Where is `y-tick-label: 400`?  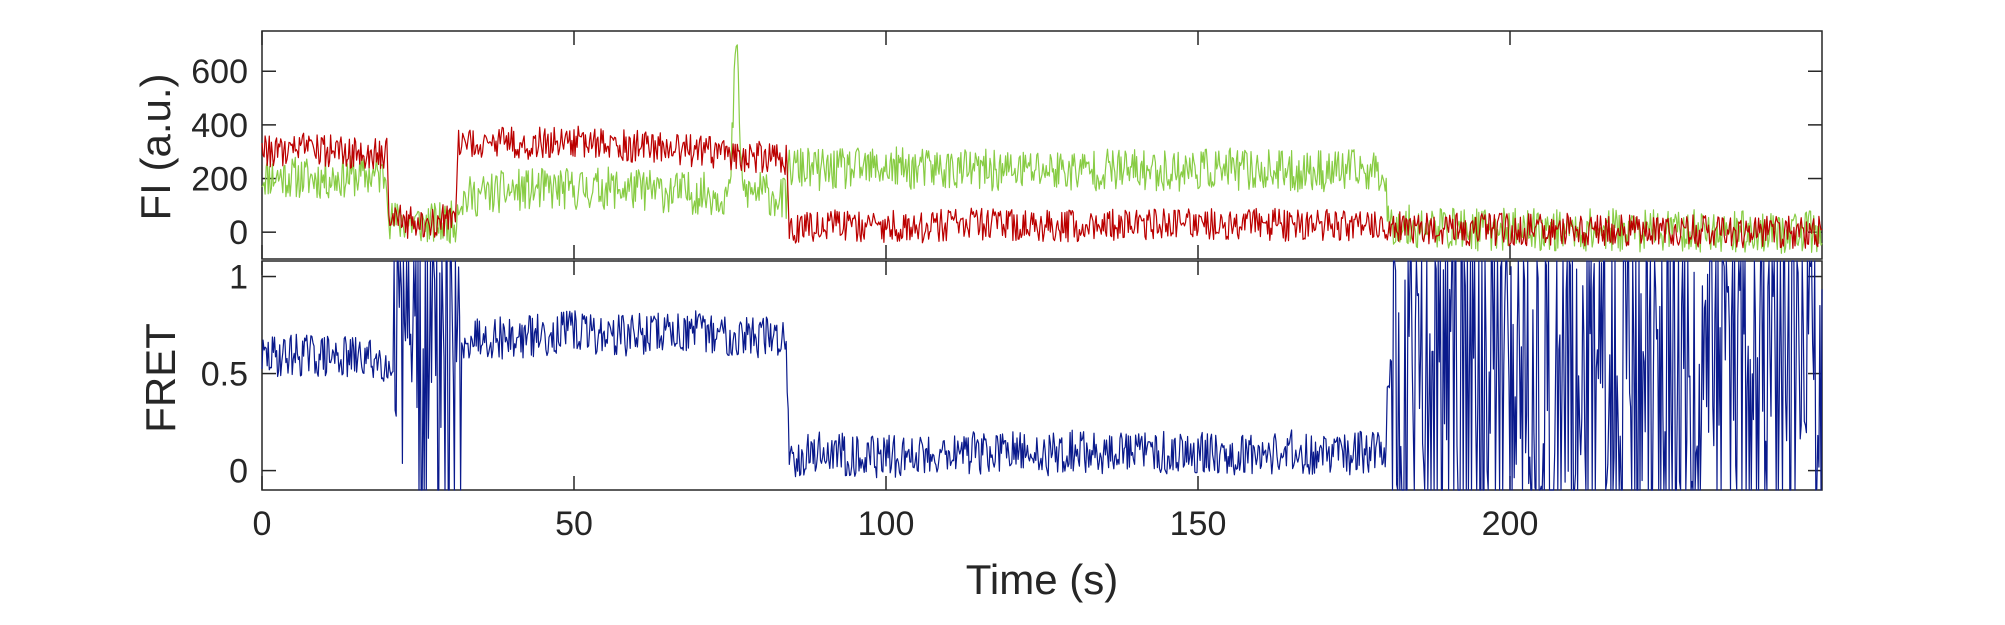 y-tick-label: 400 is located at coordinates (219, 126).